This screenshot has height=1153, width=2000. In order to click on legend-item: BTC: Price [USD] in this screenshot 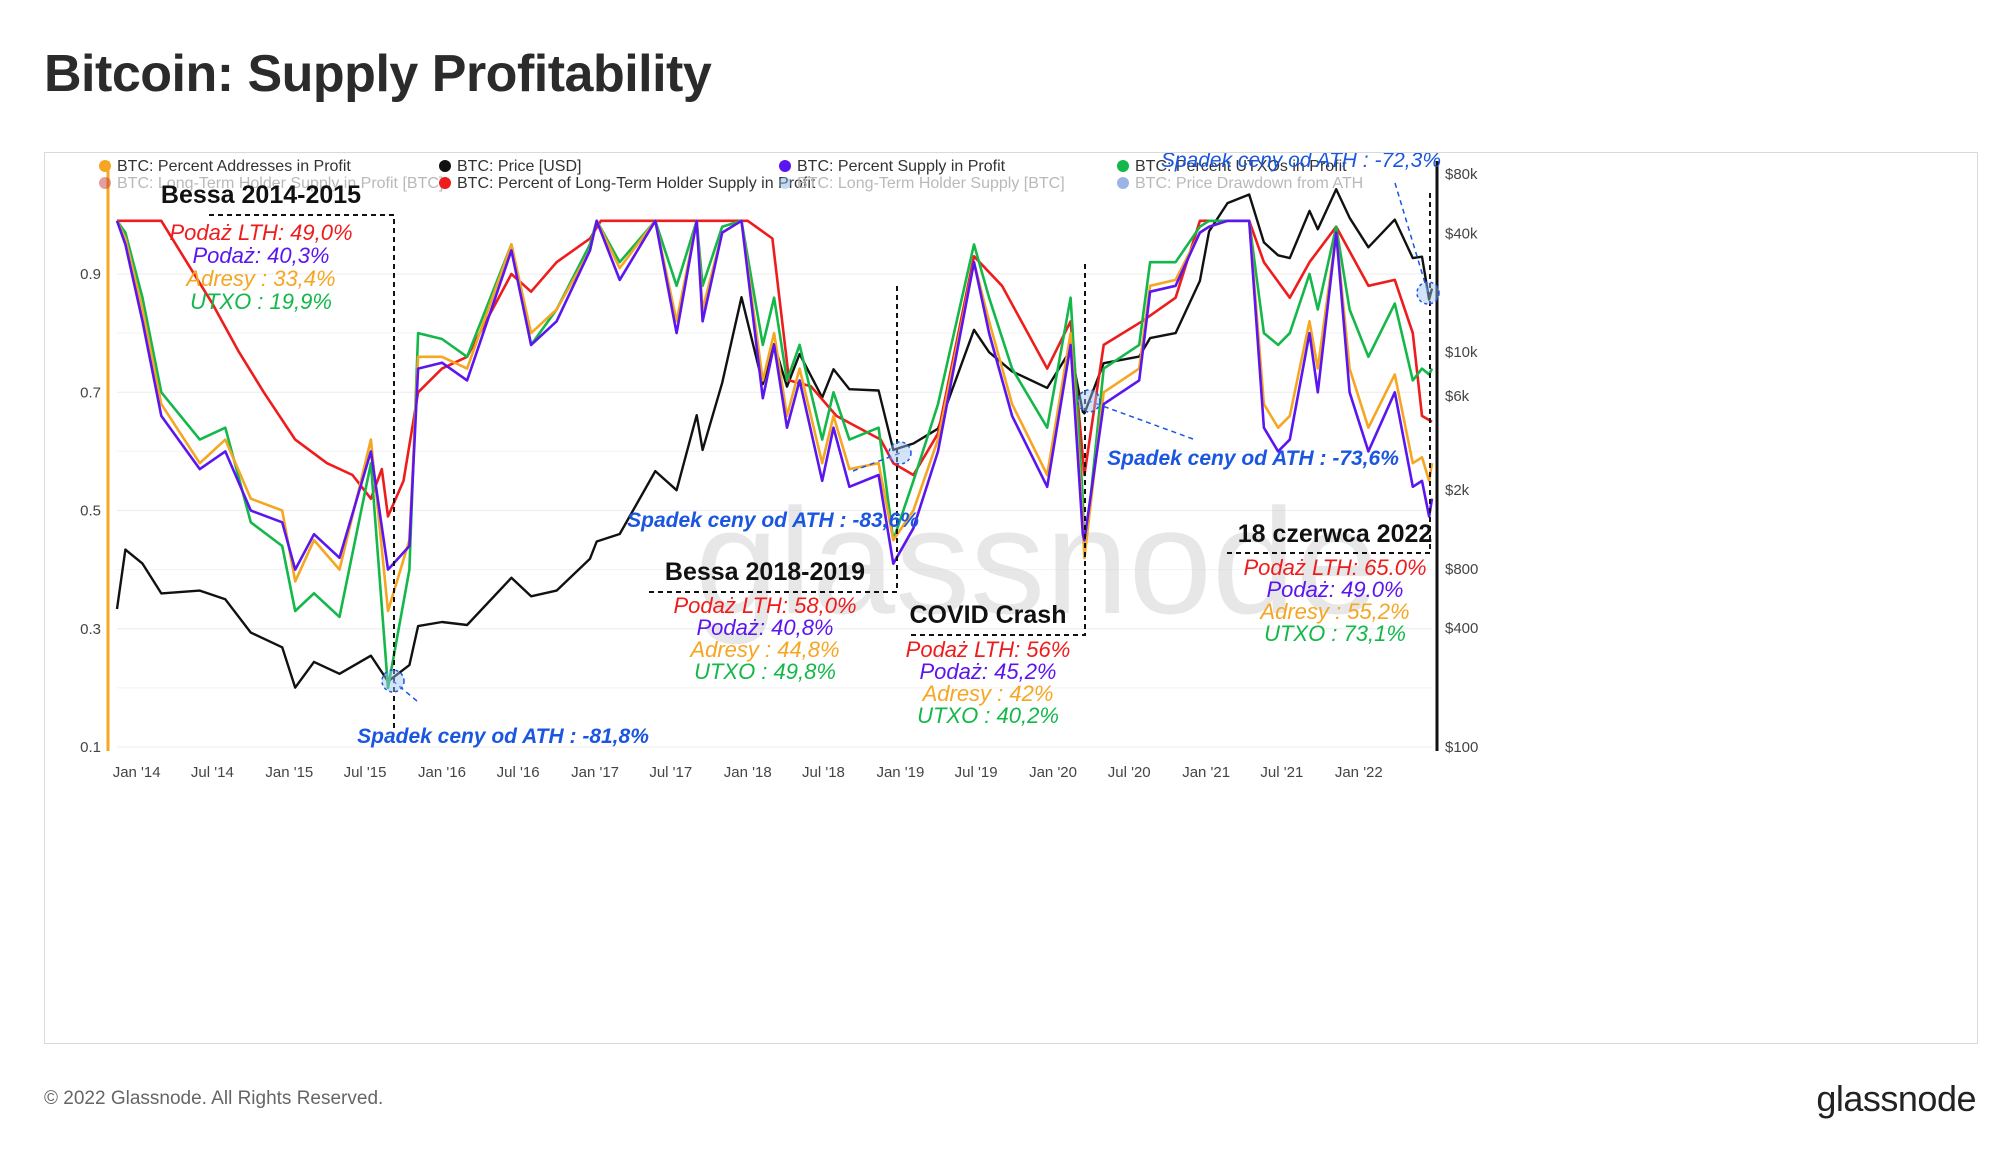, I will do `click(519, 166)`.